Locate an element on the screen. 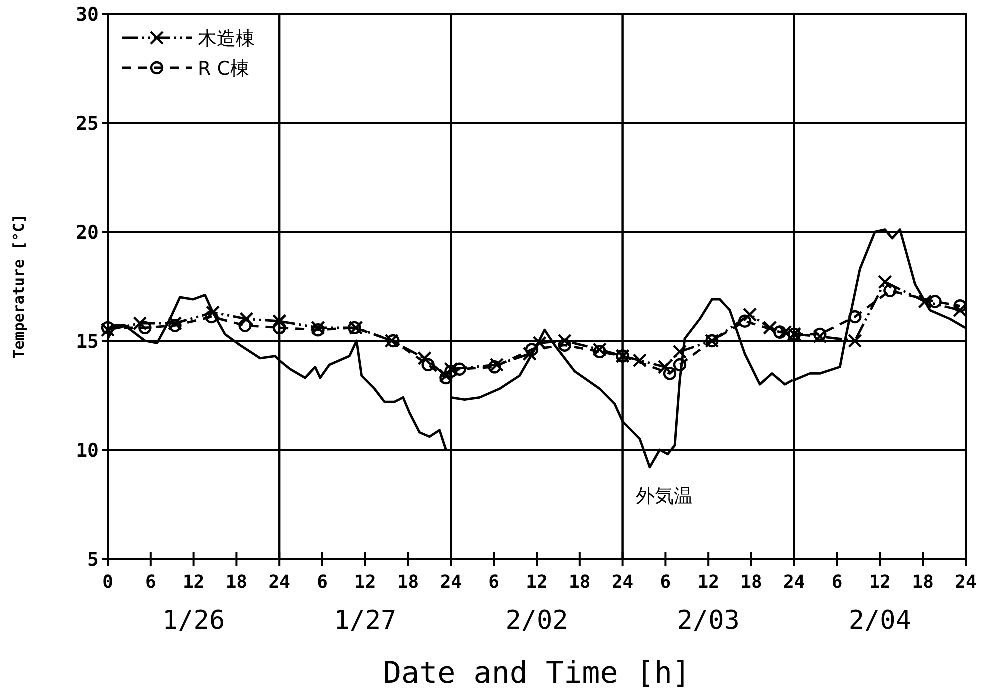  y-tick-label: 5 is located at coordinates (93, 560).